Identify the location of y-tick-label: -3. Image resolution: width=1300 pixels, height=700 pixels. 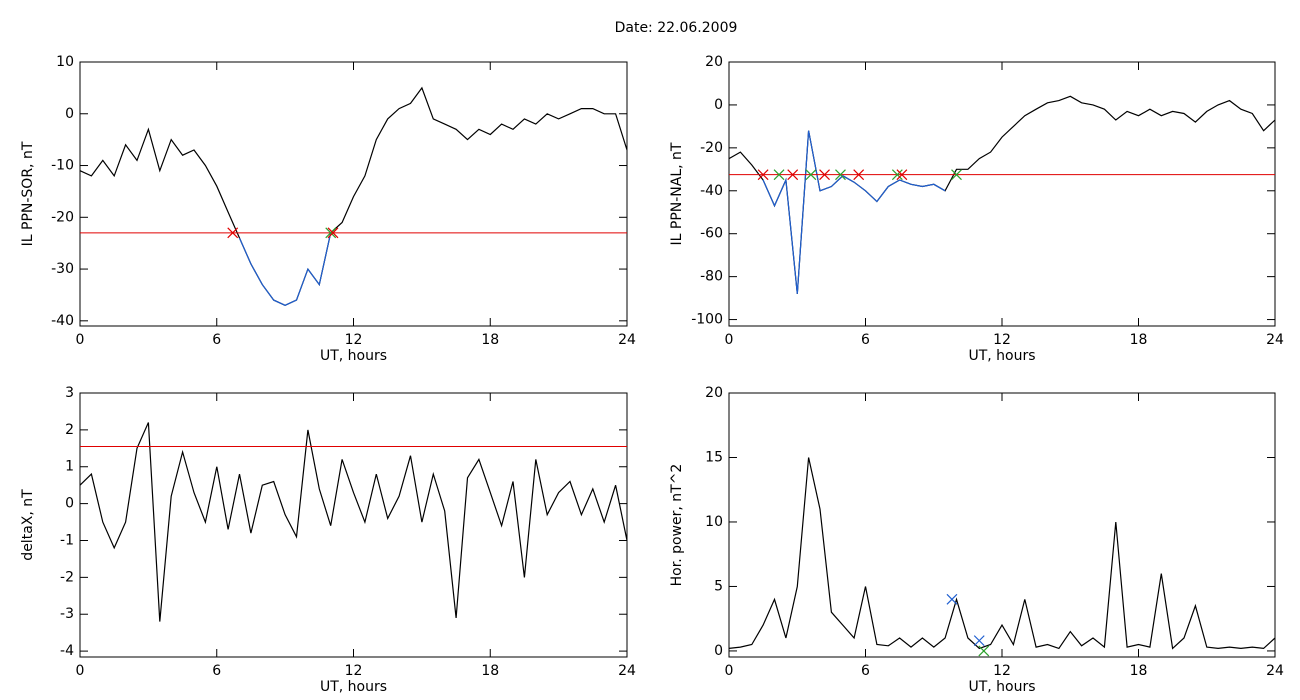
(67, 614).